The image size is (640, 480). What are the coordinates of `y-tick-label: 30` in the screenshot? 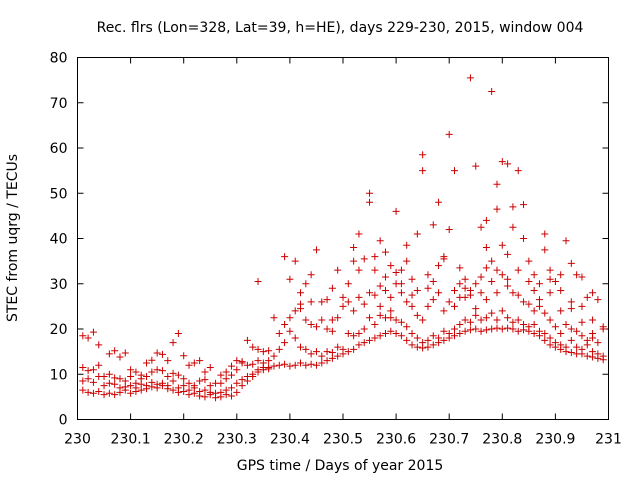 It's located at (59, 285).